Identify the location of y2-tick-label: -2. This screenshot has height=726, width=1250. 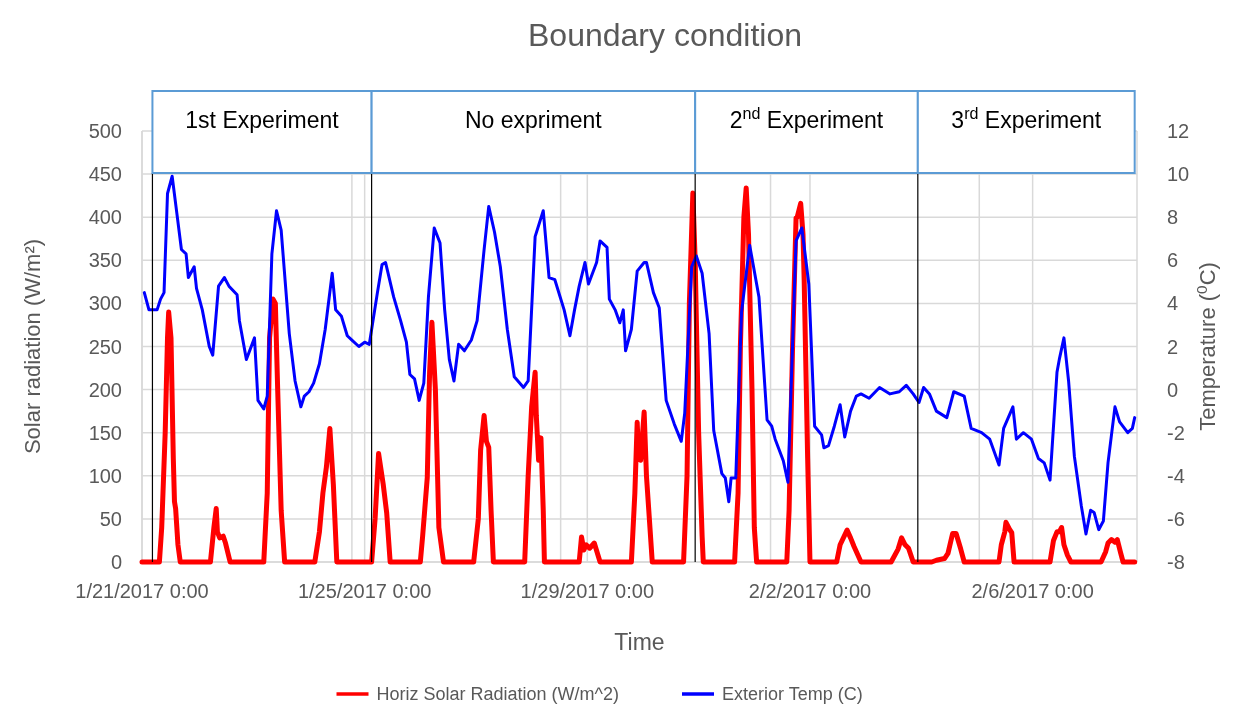
(1176, 432).